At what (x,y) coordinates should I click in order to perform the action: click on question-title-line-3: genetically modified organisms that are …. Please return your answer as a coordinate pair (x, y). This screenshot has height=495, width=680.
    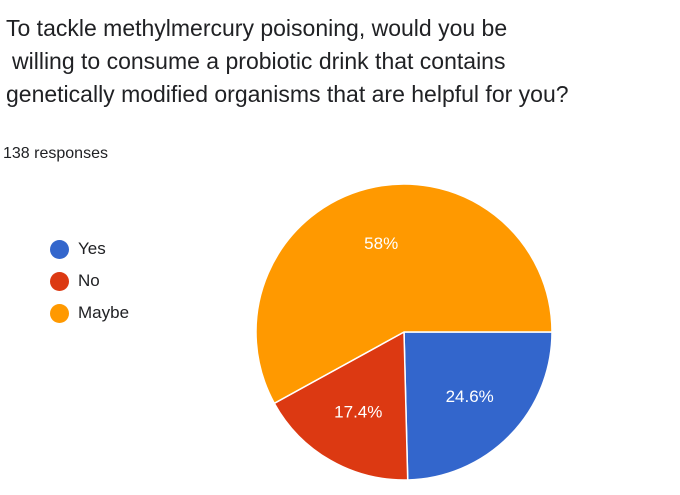
    Looking at the image, I should click on (287, 94).